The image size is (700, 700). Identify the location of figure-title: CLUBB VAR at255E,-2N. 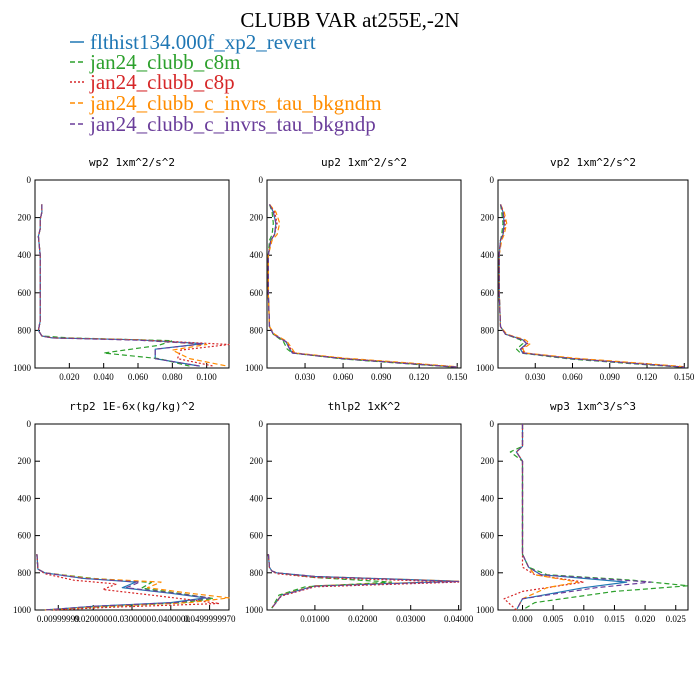
(349, 20).